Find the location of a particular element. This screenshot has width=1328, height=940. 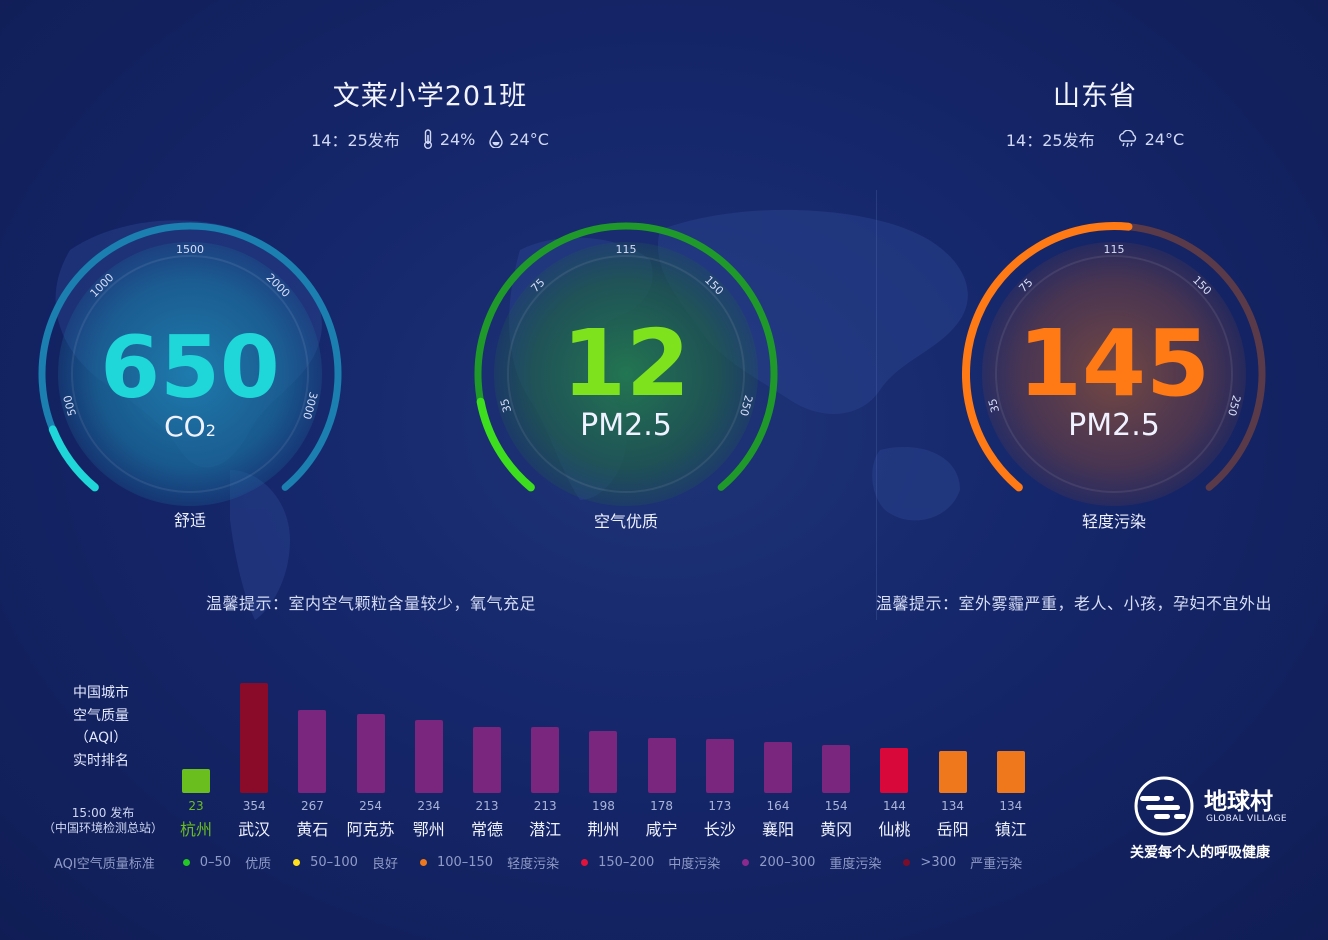

gauge-tick-label: 1500 is located at coordinates (190, 249).